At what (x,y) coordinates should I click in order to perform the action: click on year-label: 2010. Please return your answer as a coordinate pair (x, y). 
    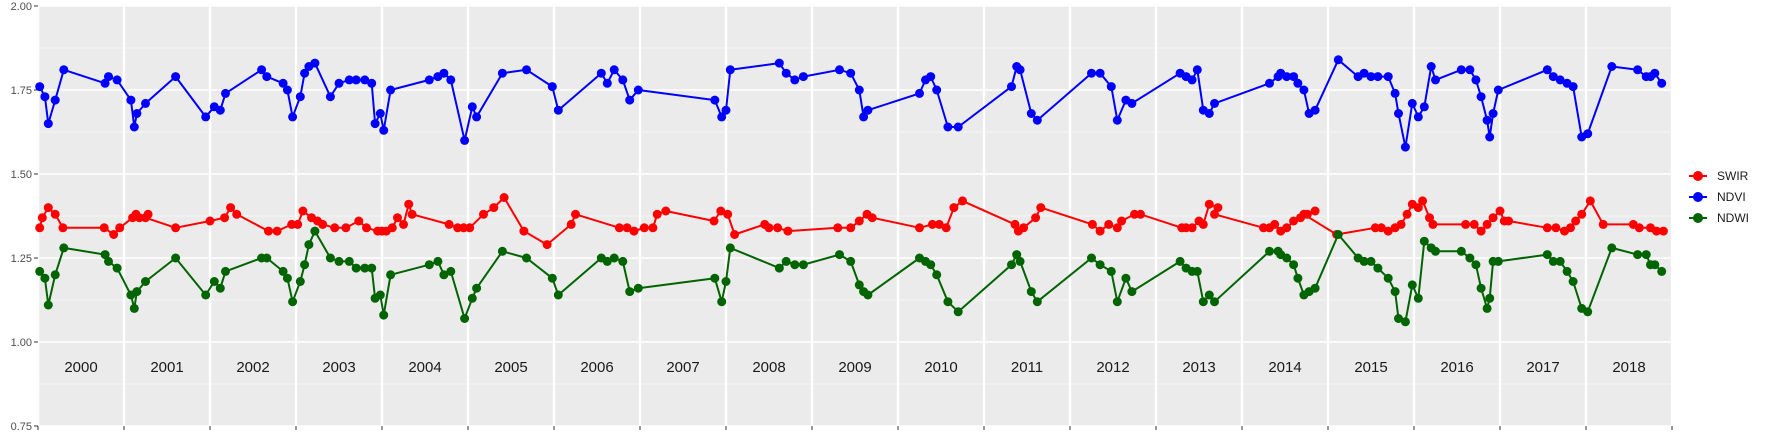
    Looking at the image, I should click on (940, 367).